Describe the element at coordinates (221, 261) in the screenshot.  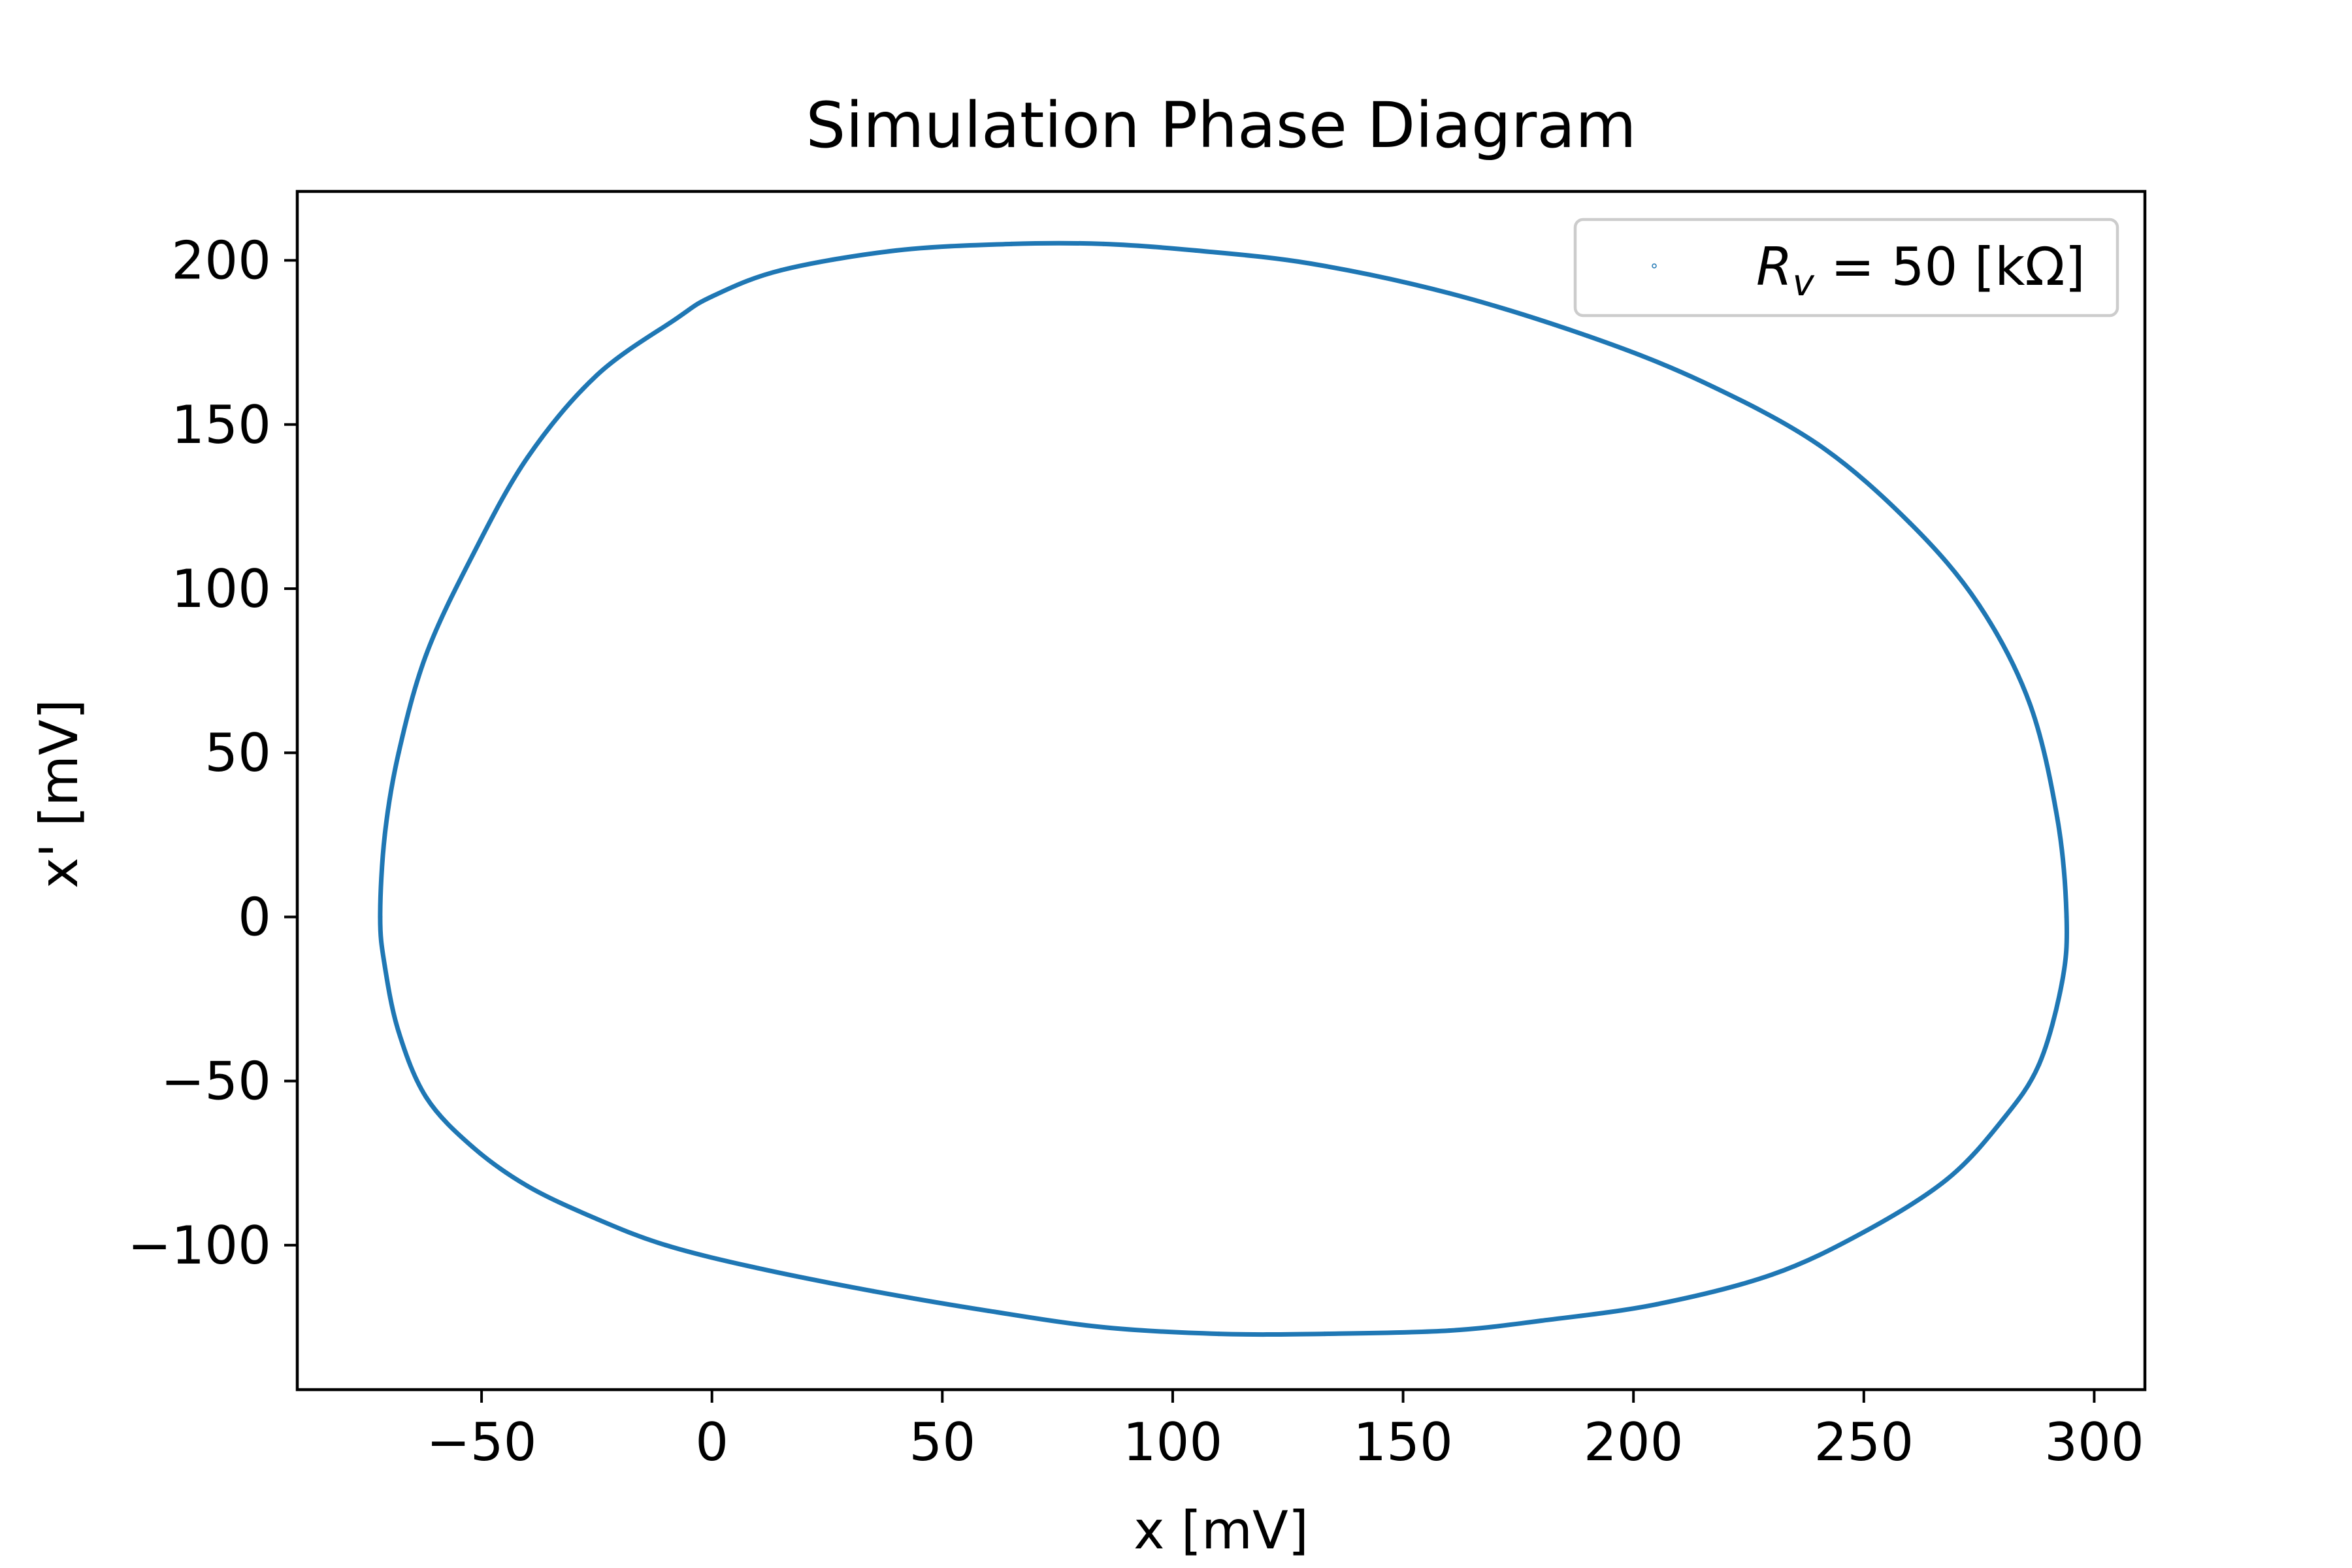
I see `y-tick-label: 200` at that location.